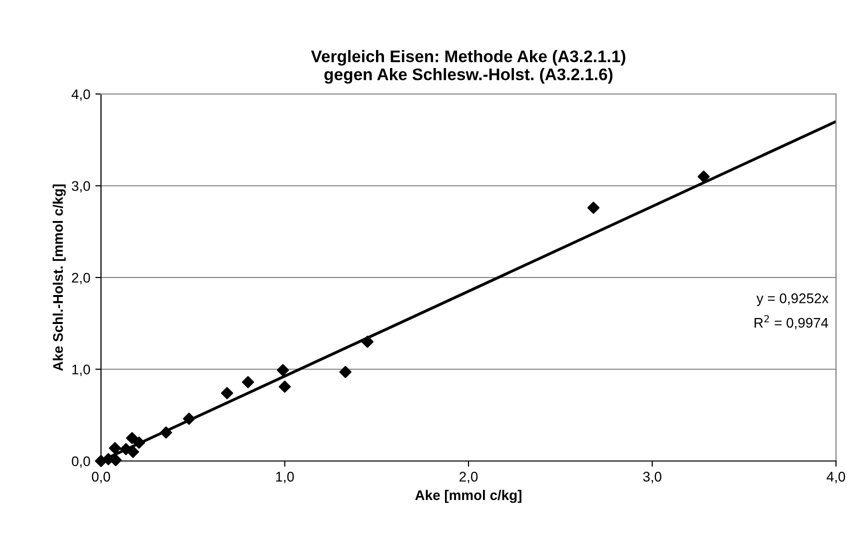 This screenshot has height=546, width=847. What do you see at coordinates (81, 95) in the screenshot?
I see `y-tick-label: 4,0` at bounding box center [81, 95].